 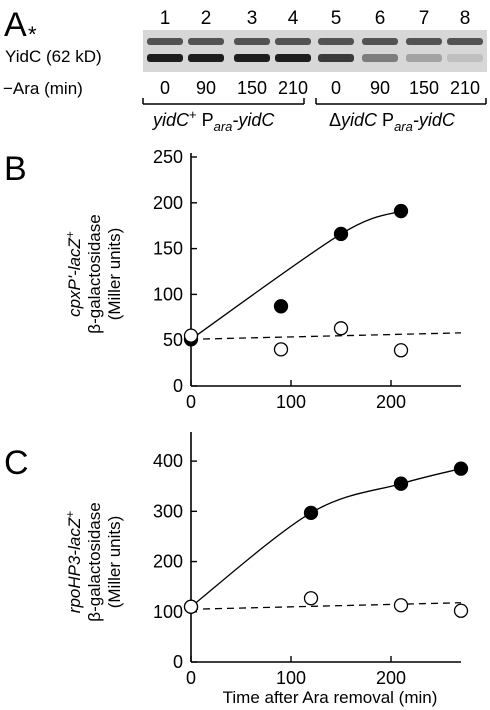 What do you see at coordinates (73, 562) in the screenshot?
I see `svg-text: rpoHP3-lacZ+` at bounding box center [73, 562].